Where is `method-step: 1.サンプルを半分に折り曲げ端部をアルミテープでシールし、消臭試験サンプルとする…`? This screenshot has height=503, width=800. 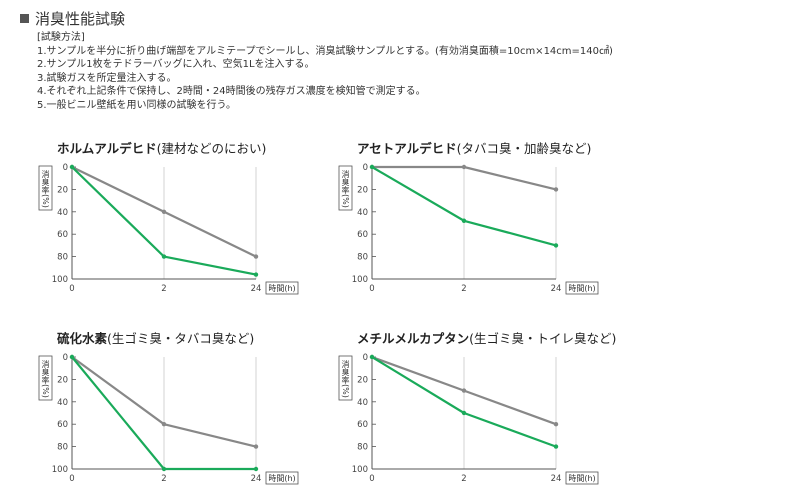 method-step: 1.サンプルを半分に折り曲げ端部をアルミテープでシールし、消臭試験サンプルとする… is located at coordinates (325, 51).